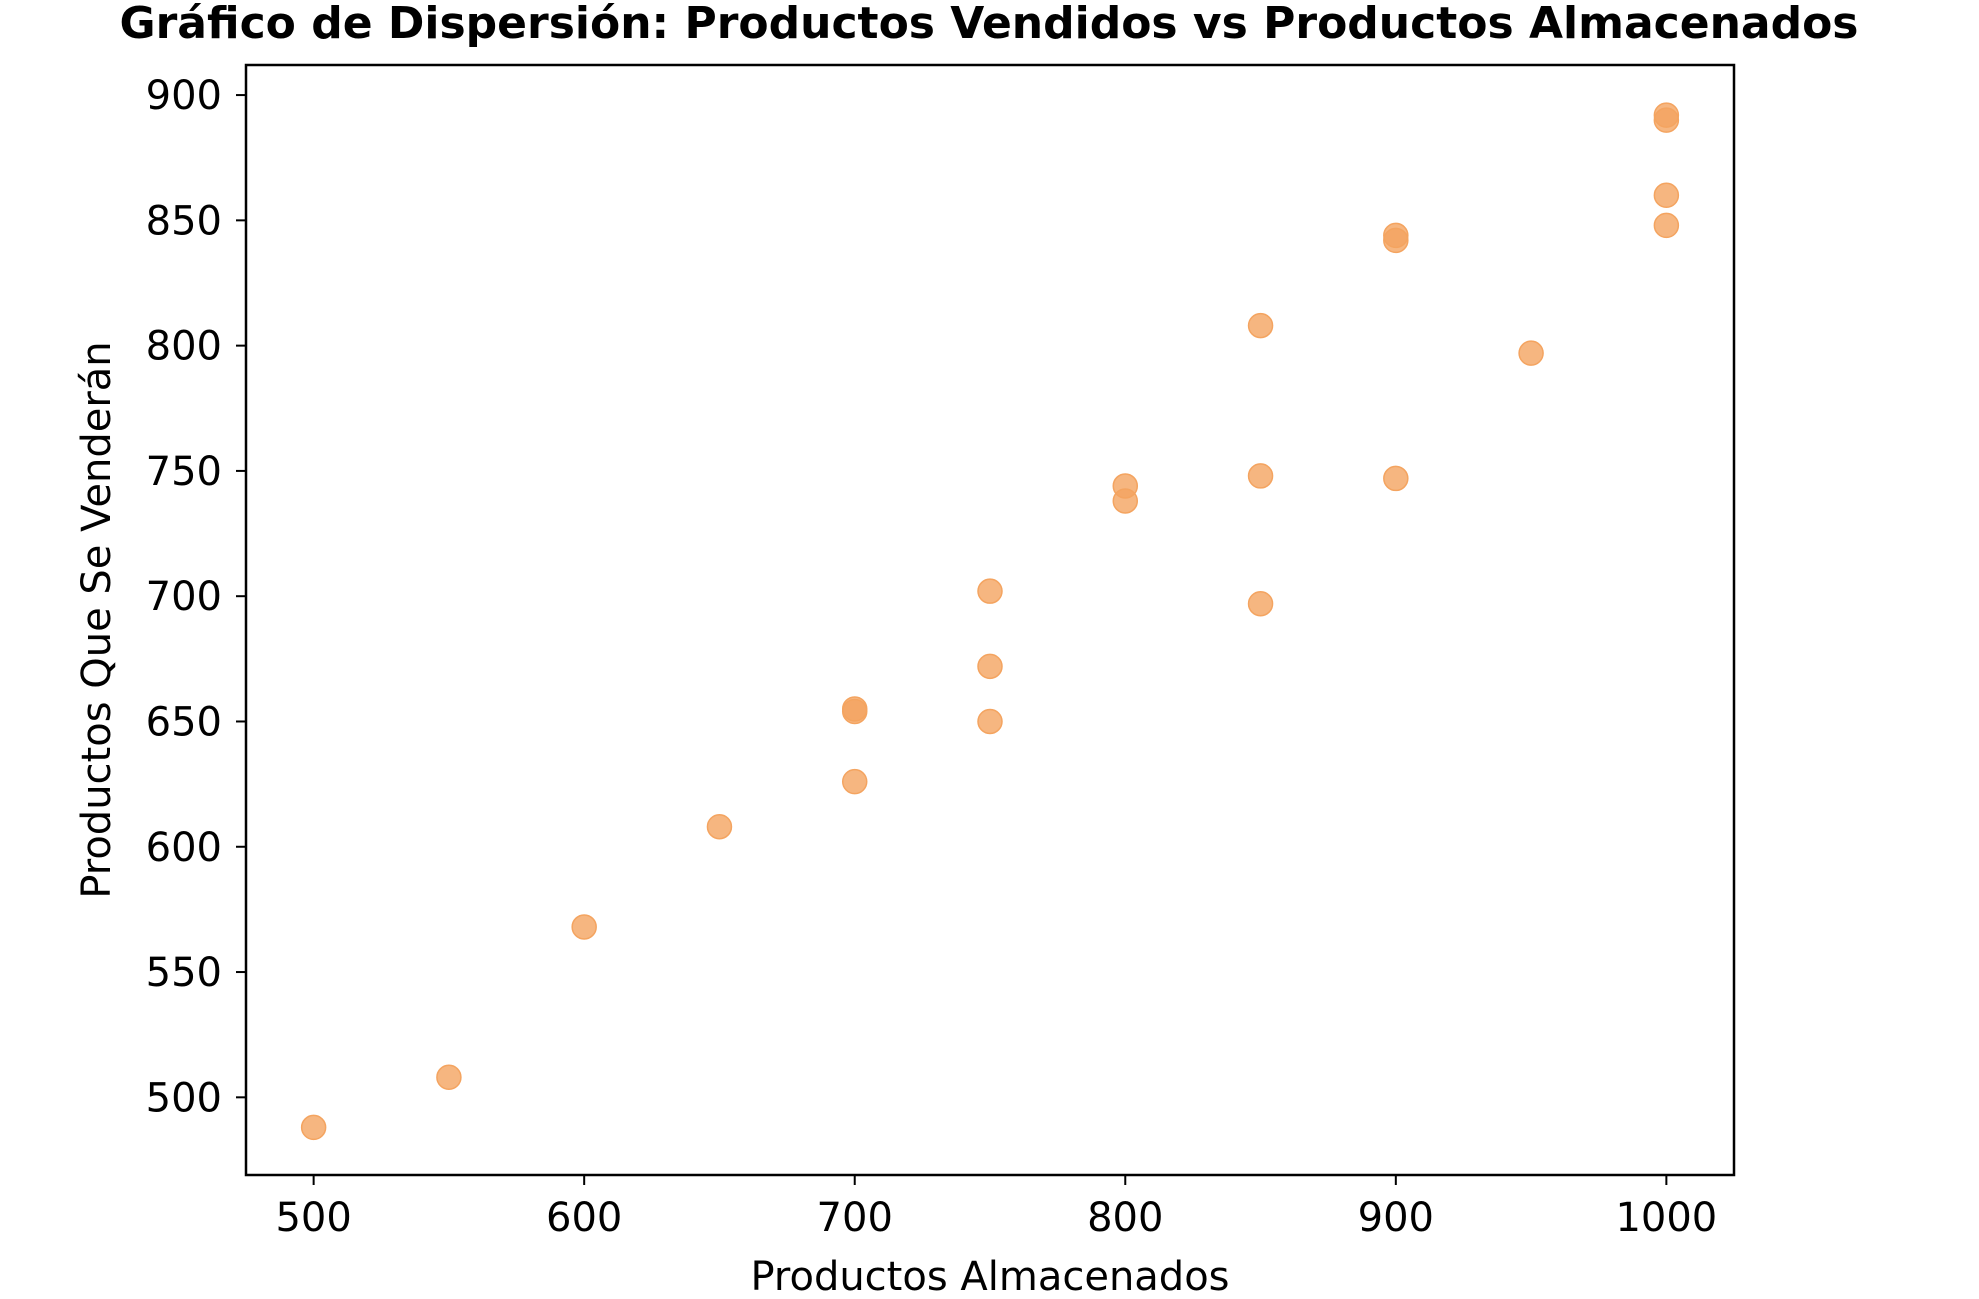  I want to click on y-tick-label: 550, so click(184, 973).